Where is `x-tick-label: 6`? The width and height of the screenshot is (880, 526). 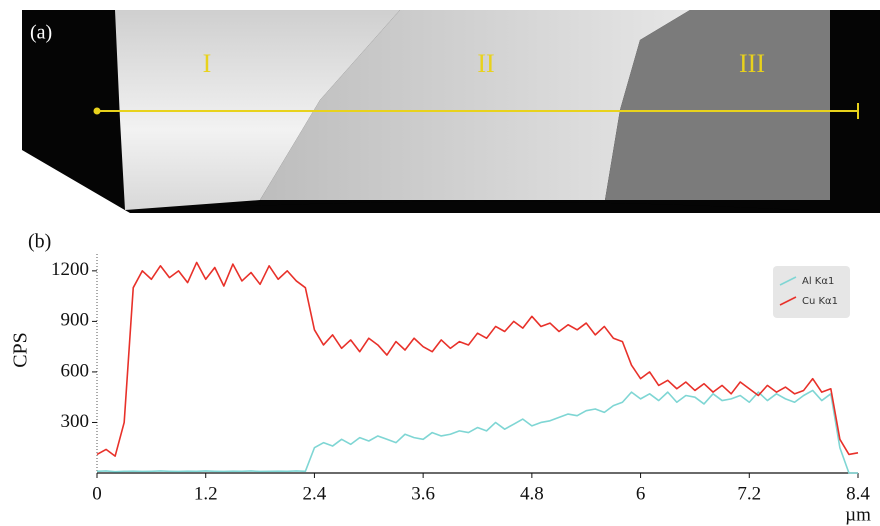
x-tick-label: 6 is located at coordinates (641, 493).